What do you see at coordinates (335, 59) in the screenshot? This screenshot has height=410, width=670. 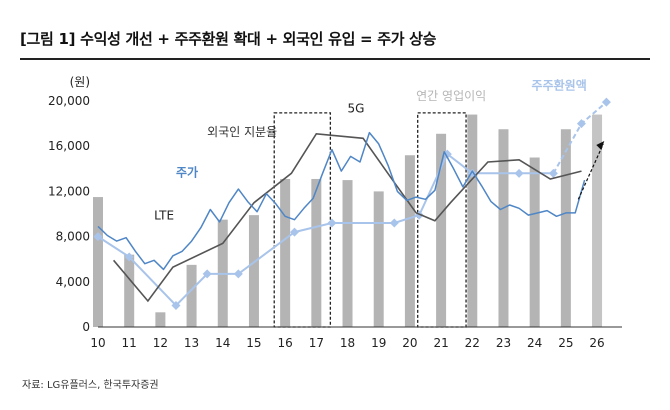 I see `title-rule` at bounding box center [335, 59].